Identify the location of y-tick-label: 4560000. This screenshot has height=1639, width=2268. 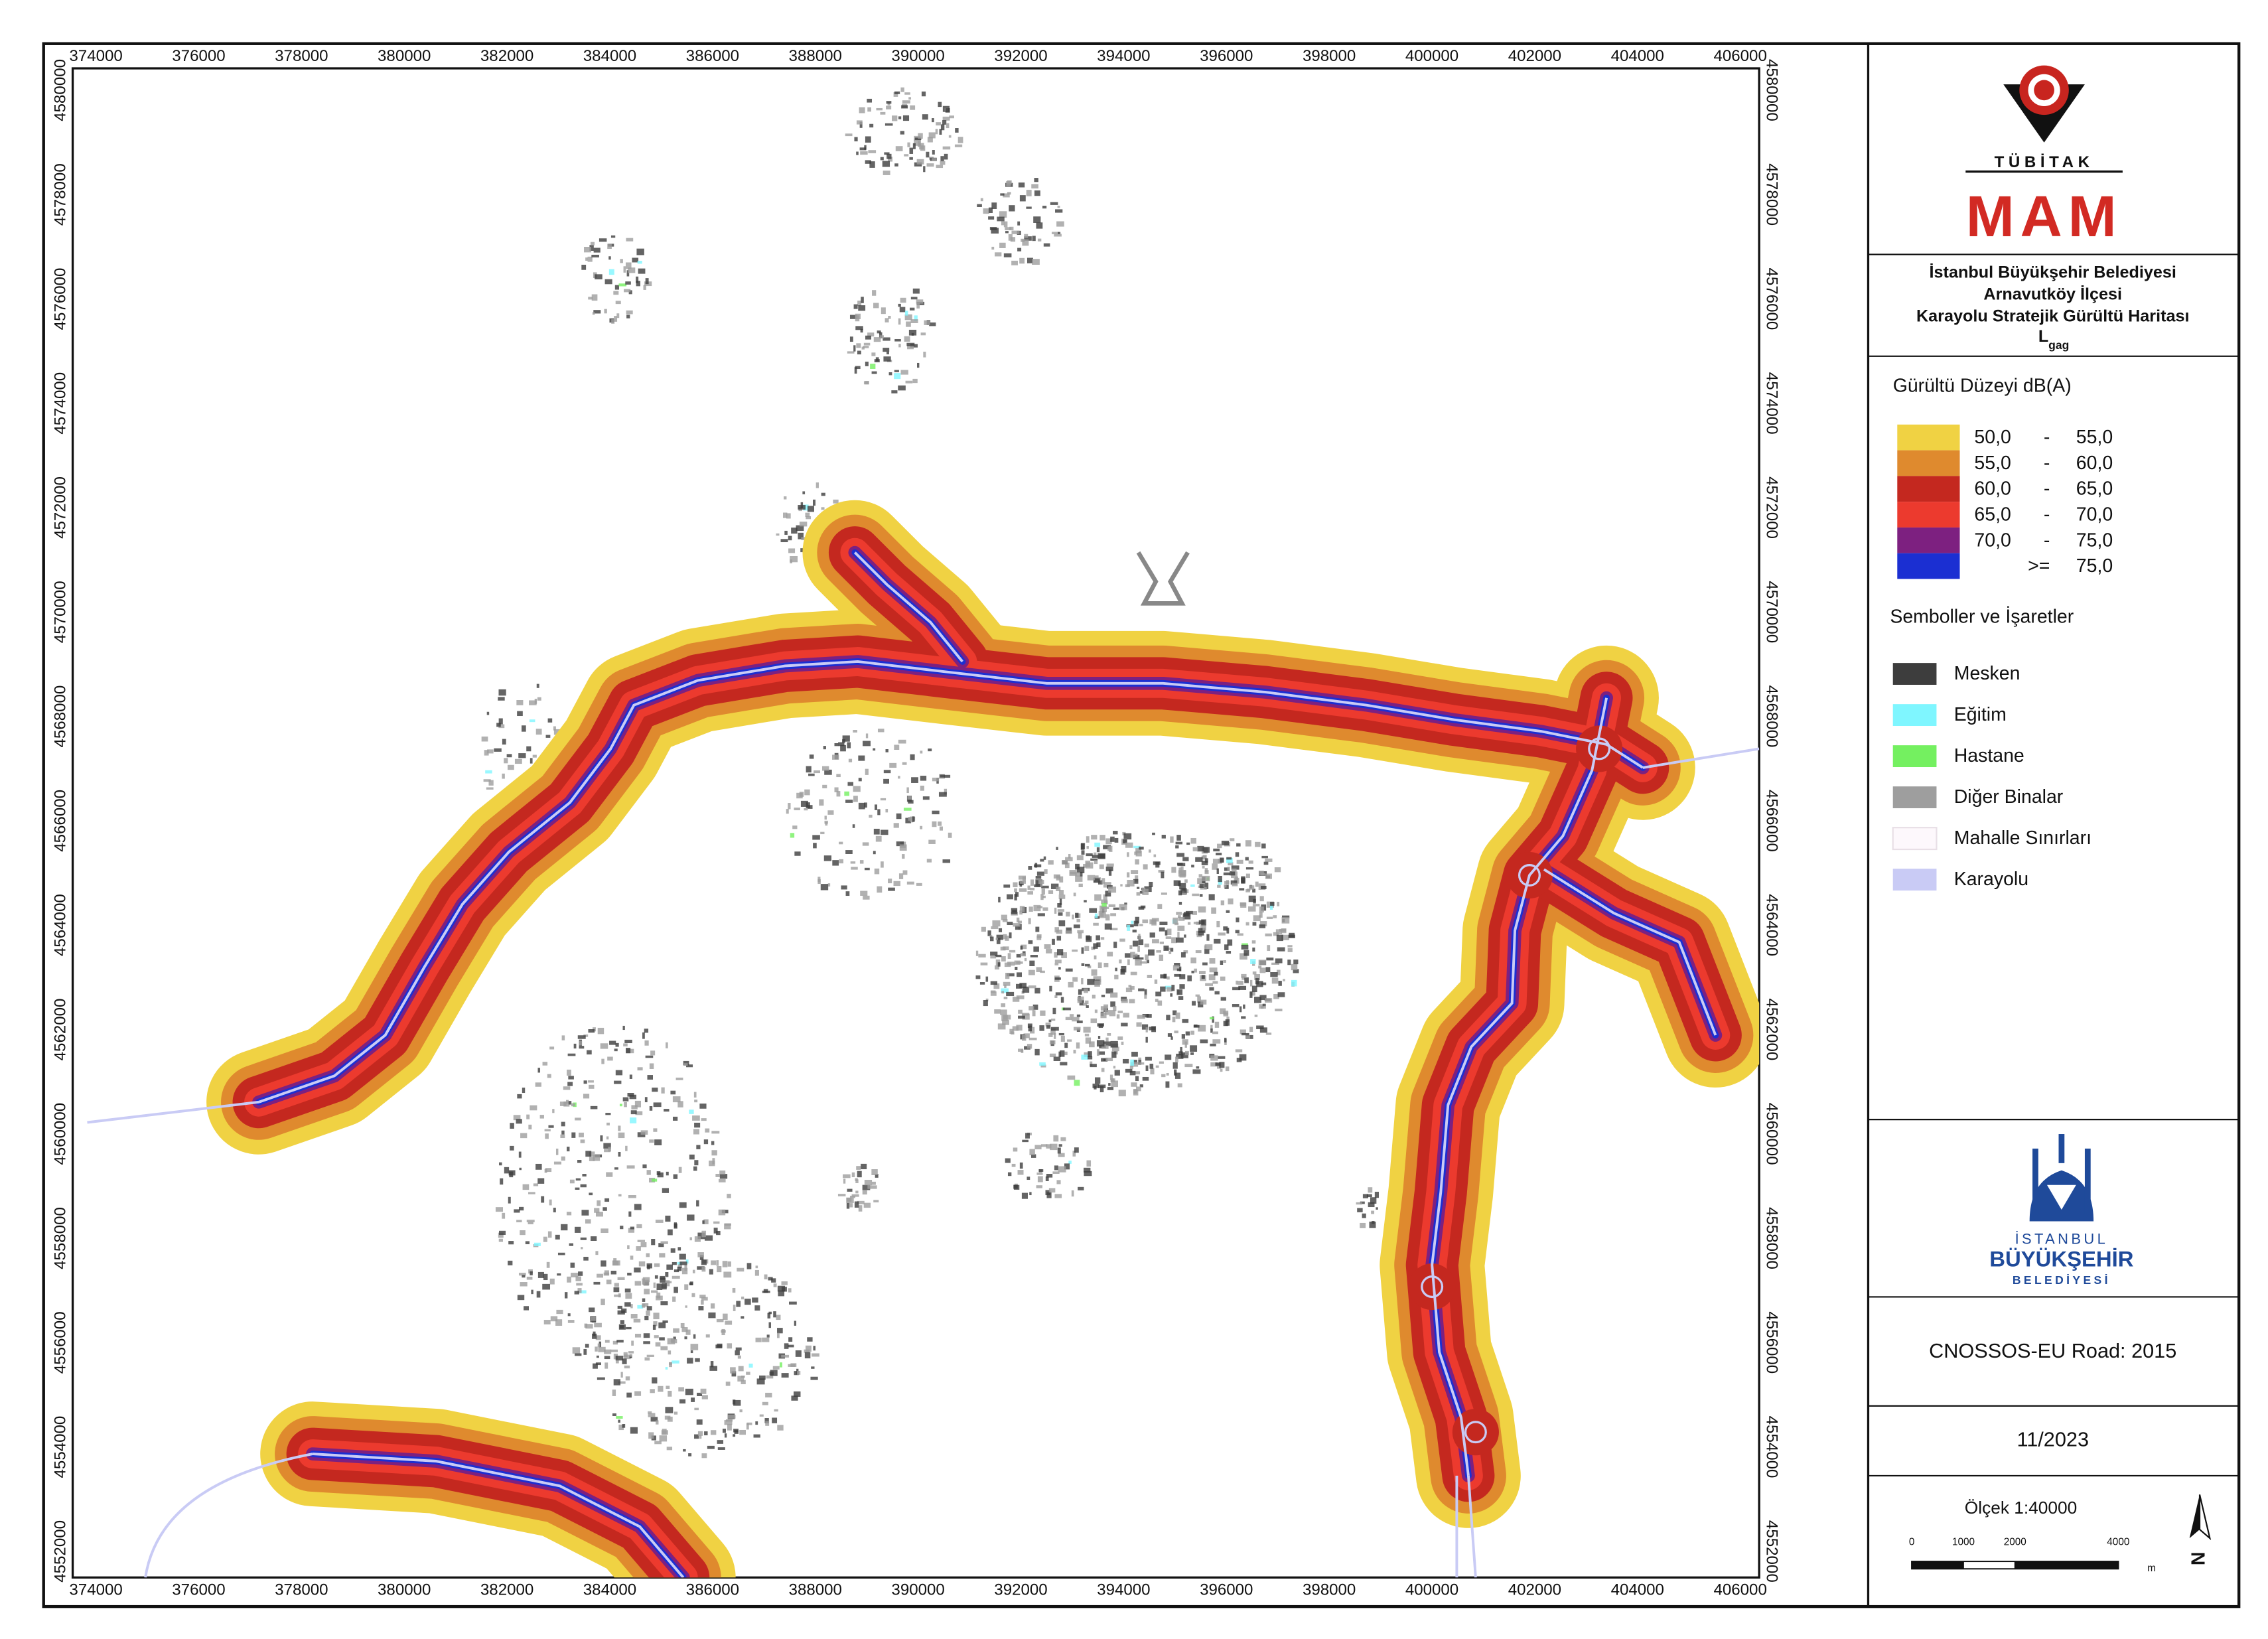
(60, 1134).